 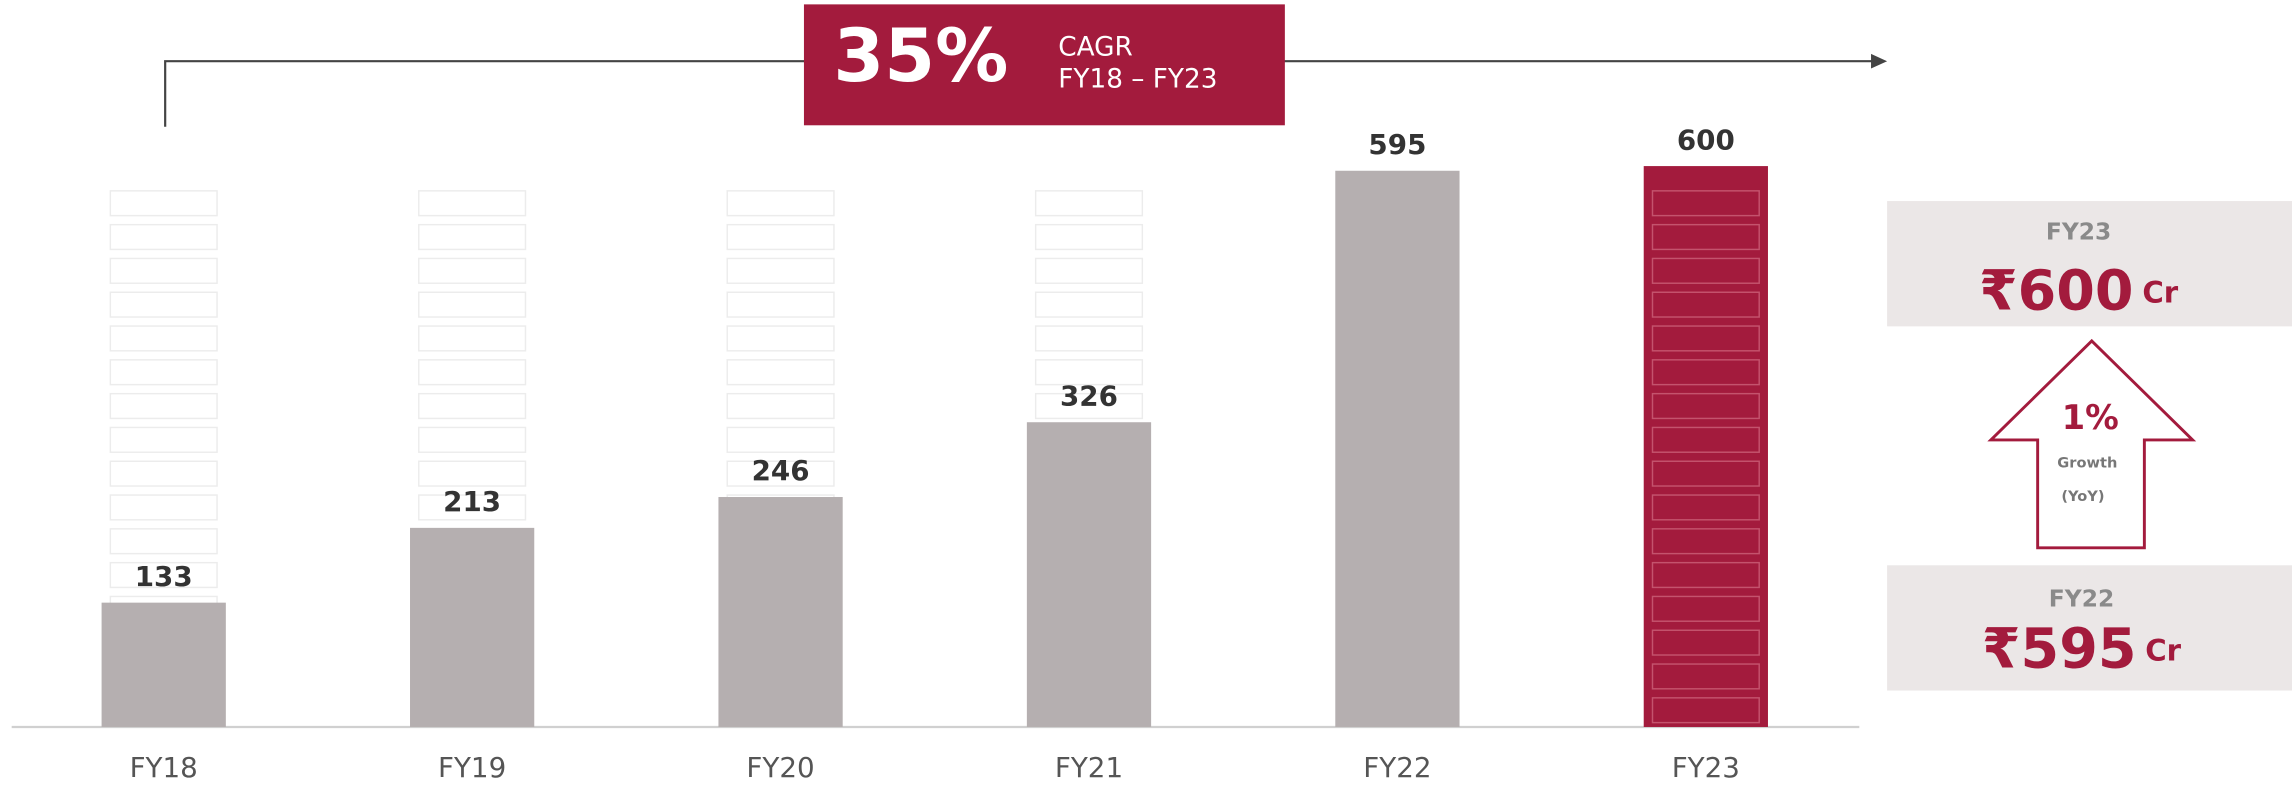 I want to click on cagr-arrow, so click(x=1019, y=93).